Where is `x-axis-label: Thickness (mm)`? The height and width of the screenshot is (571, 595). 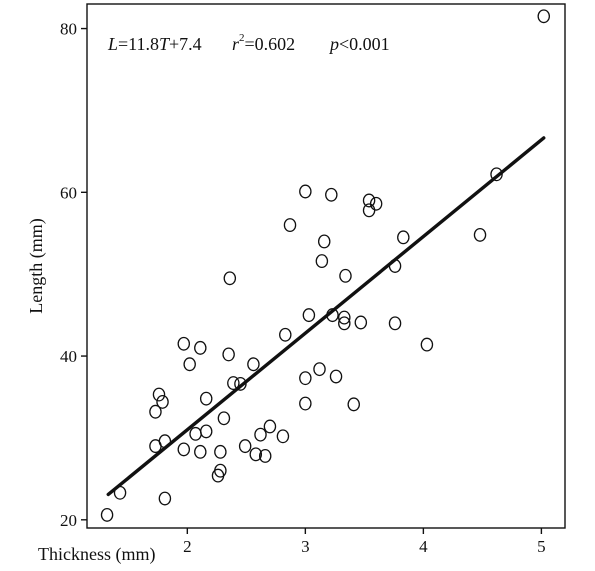 x-axis-label: Thickness (mm) is located at coordinates (96, 554).